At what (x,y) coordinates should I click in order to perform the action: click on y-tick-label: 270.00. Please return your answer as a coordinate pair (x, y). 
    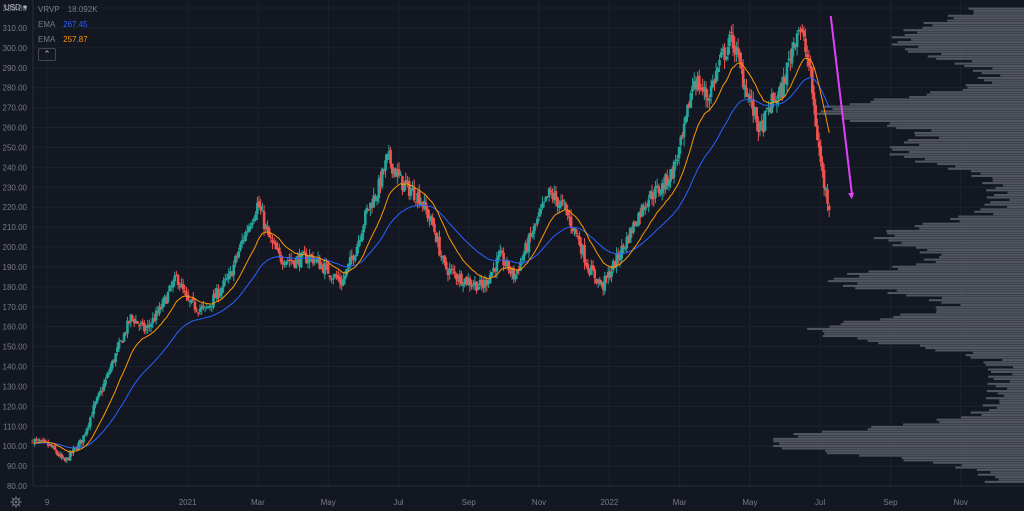
    Looking at the image, I should click on (15, 108).